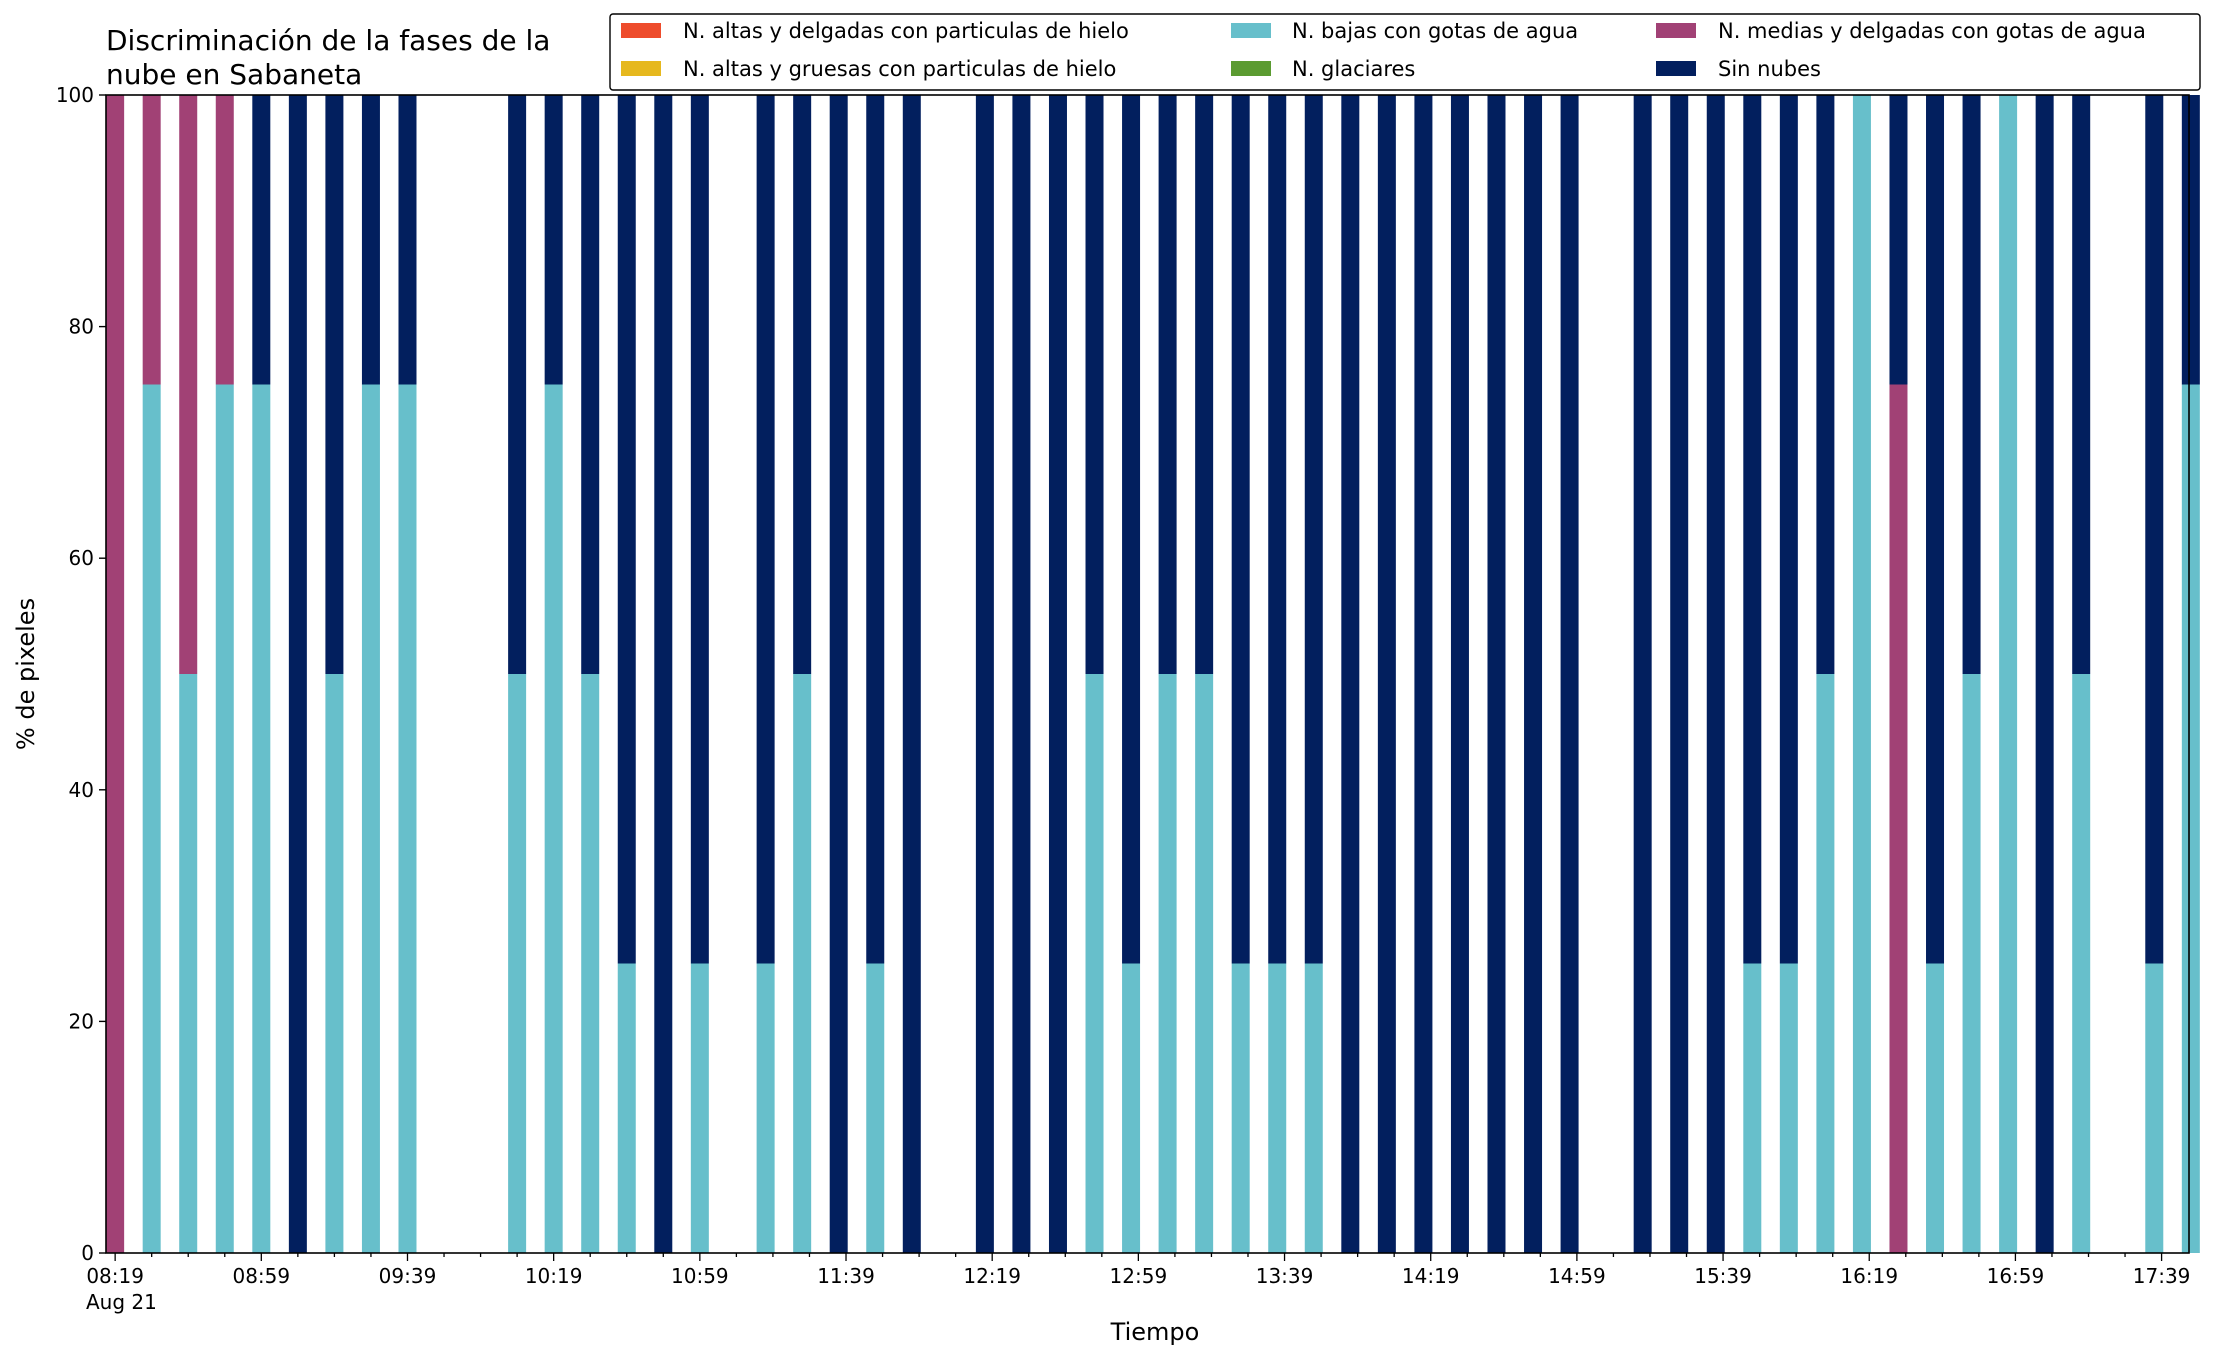  I want to click on x-tick-label: 13:39, so click(1285, 1276).